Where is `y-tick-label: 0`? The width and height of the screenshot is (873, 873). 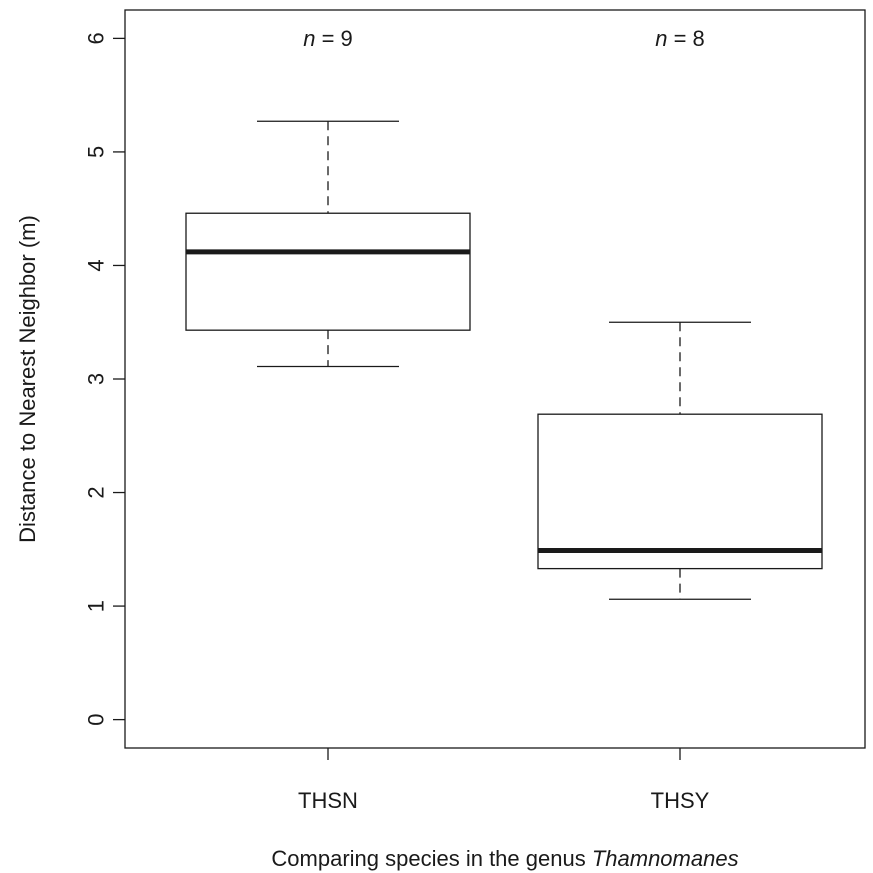 y-tick-label: 0 is located at coordinates (96, 719).